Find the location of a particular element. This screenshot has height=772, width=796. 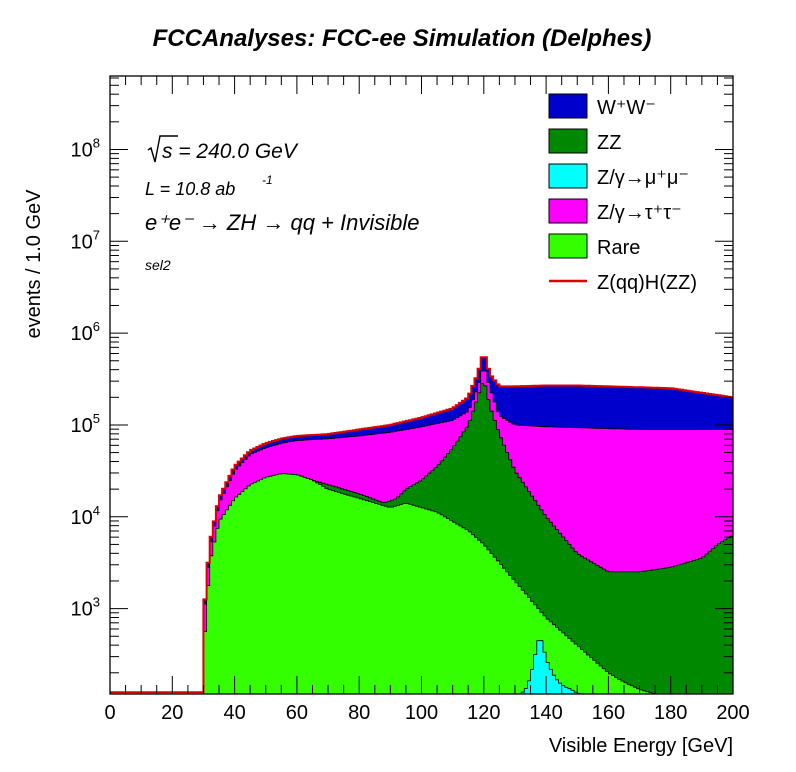

x-tick-label: 180 is located at coordinates (670, 713).